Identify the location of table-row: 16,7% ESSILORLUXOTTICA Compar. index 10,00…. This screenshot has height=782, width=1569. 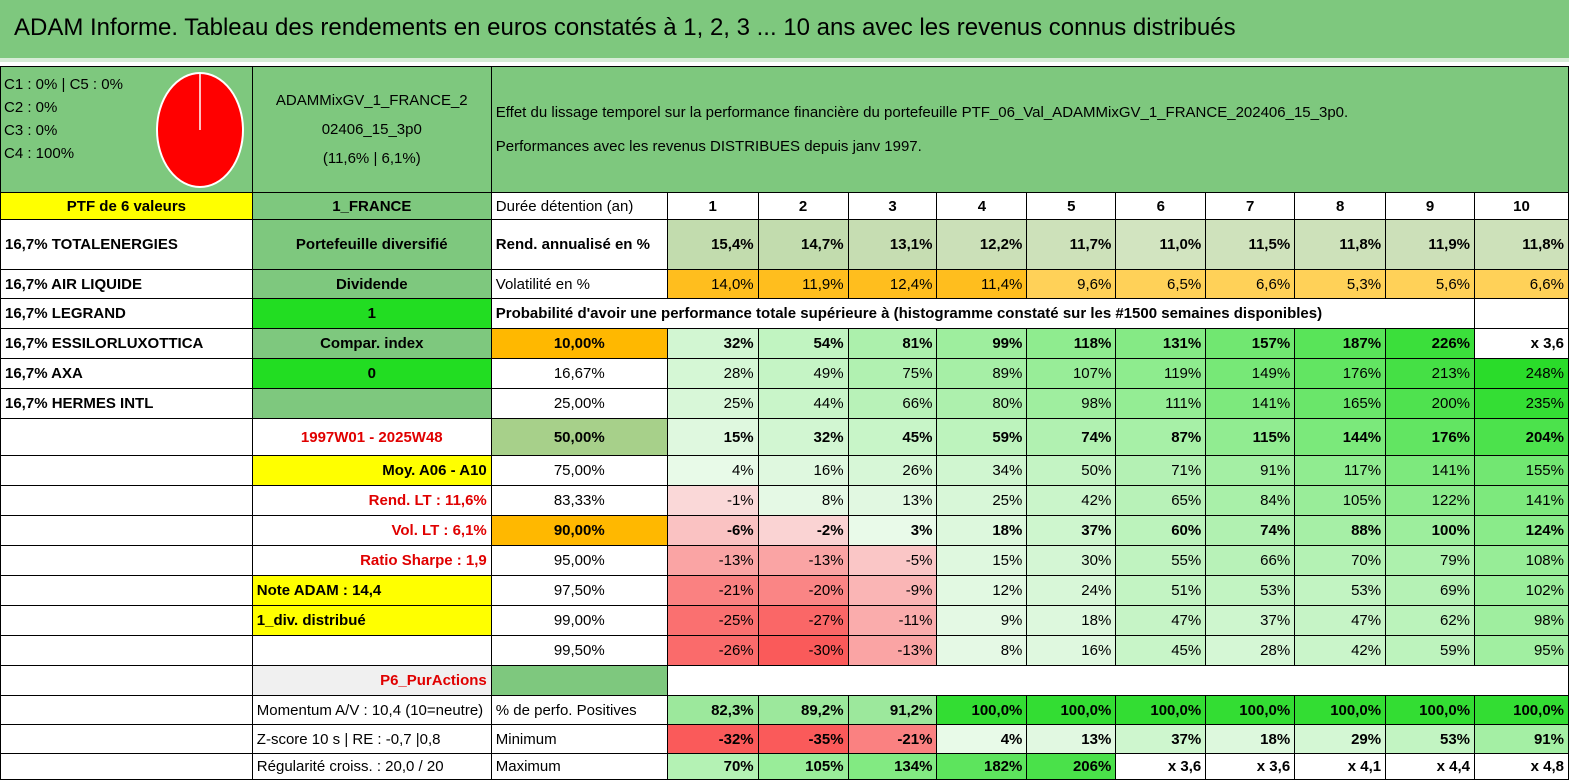
(784, 343).